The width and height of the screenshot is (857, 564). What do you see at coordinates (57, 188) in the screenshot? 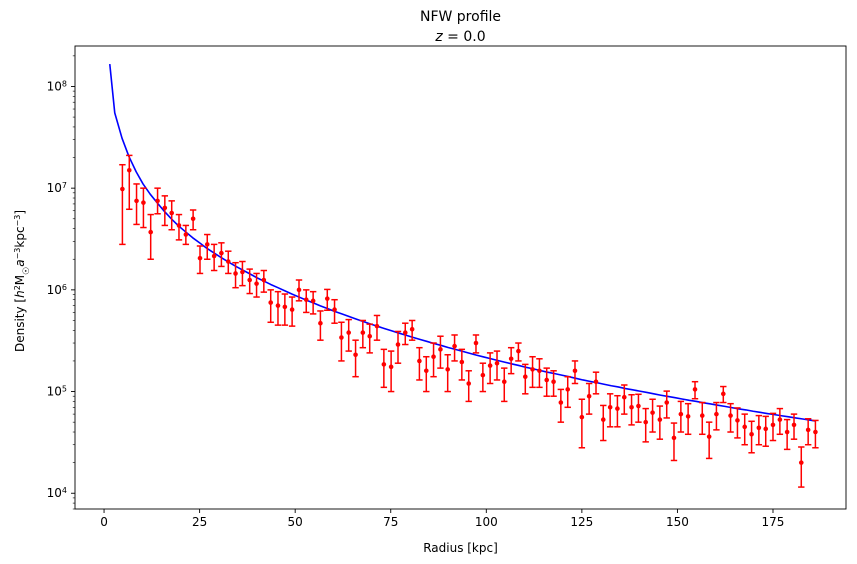
I see `y-tick-label: 10⁷` at bounding box center [57, 188].